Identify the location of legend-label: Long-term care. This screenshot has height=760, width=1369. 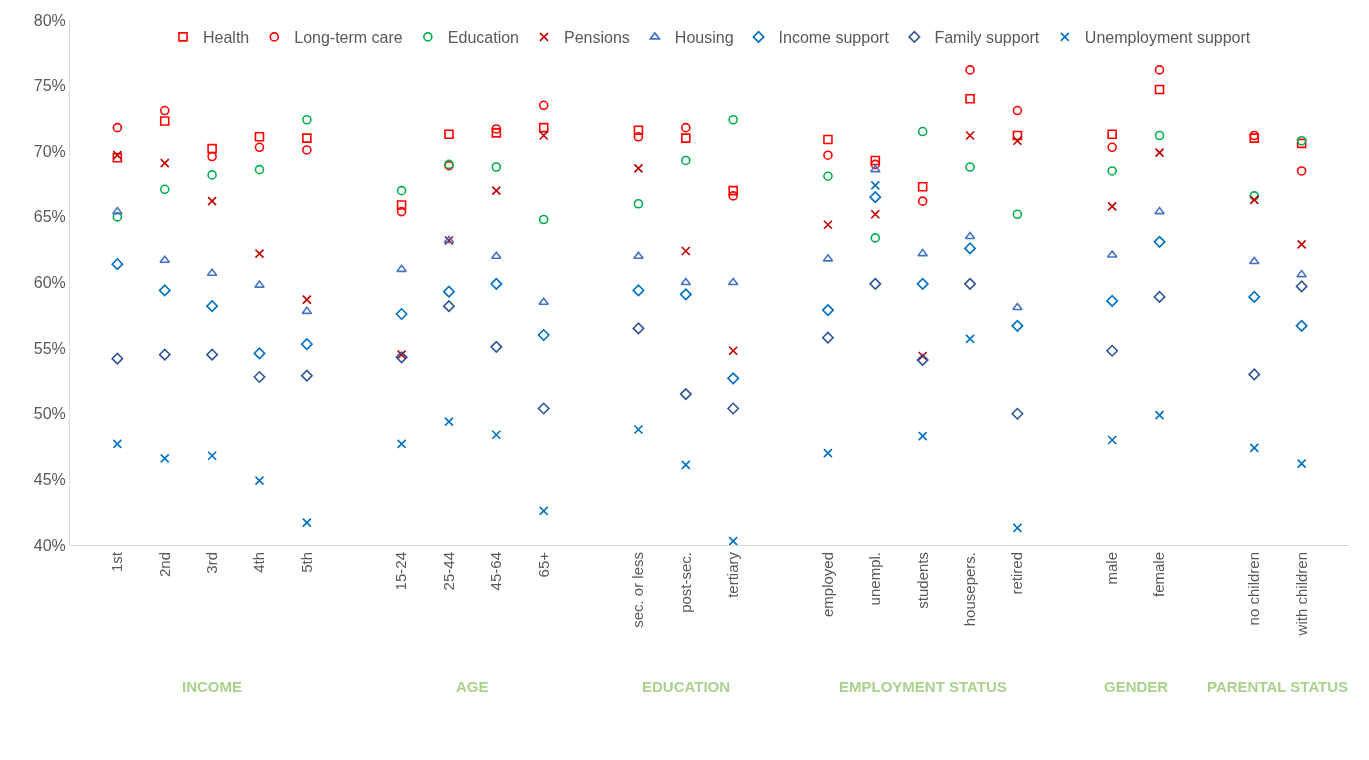
(348, 38).